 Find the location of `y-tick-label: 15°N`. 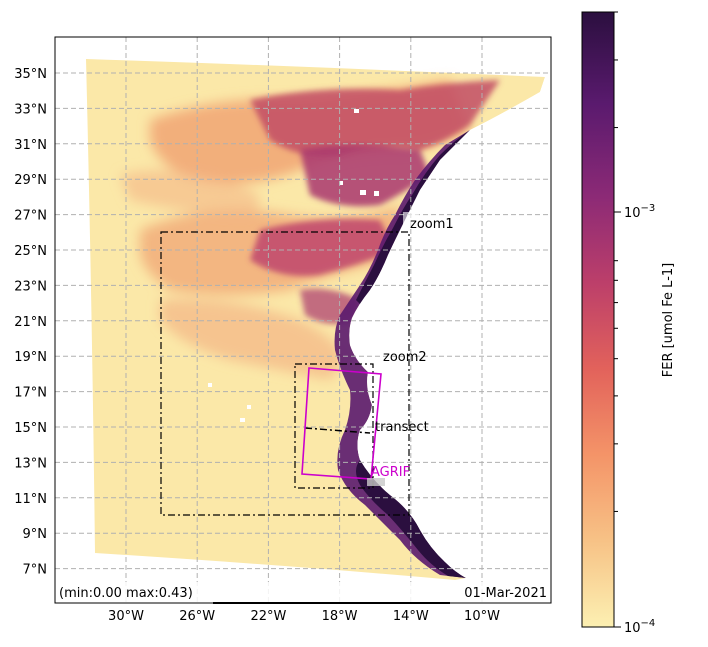

y-tick-label: 15°N is located at coordinates (30, 428).